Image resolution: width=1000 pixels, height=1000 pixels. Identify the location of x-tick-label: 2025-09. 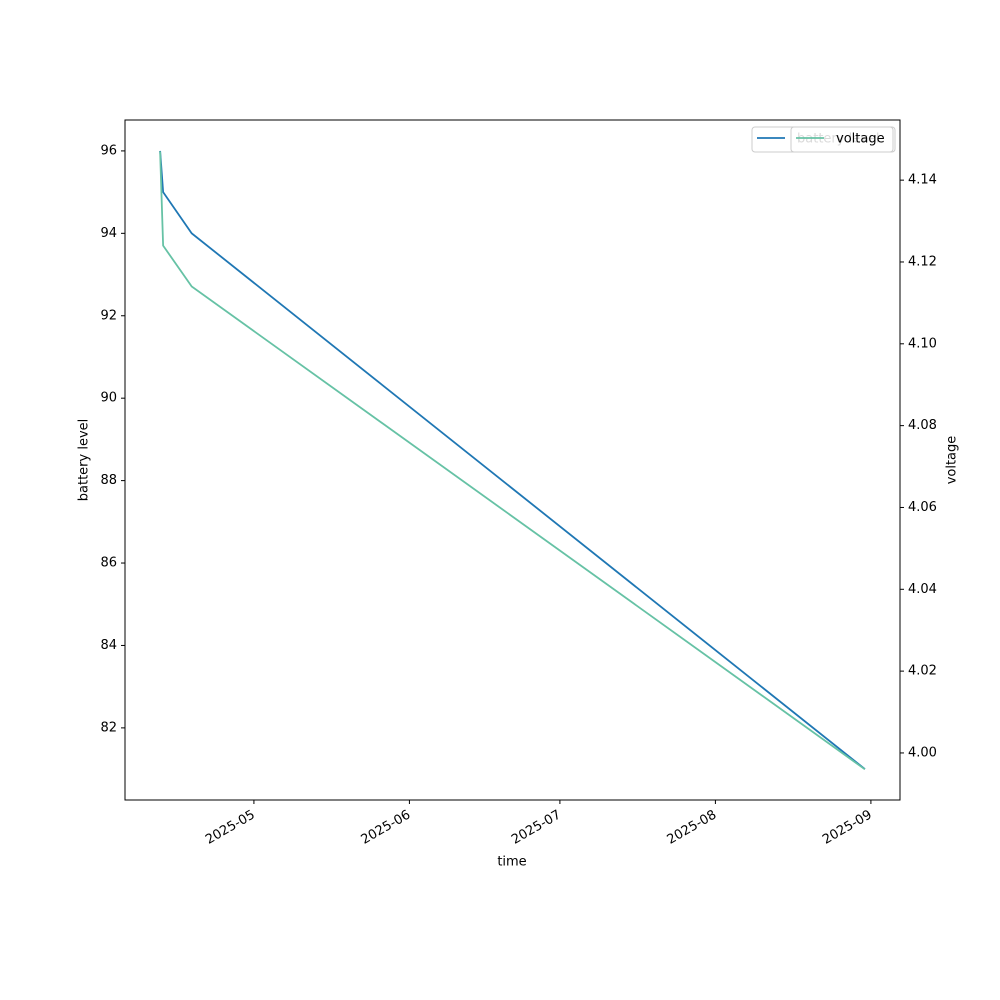
(847, 828).